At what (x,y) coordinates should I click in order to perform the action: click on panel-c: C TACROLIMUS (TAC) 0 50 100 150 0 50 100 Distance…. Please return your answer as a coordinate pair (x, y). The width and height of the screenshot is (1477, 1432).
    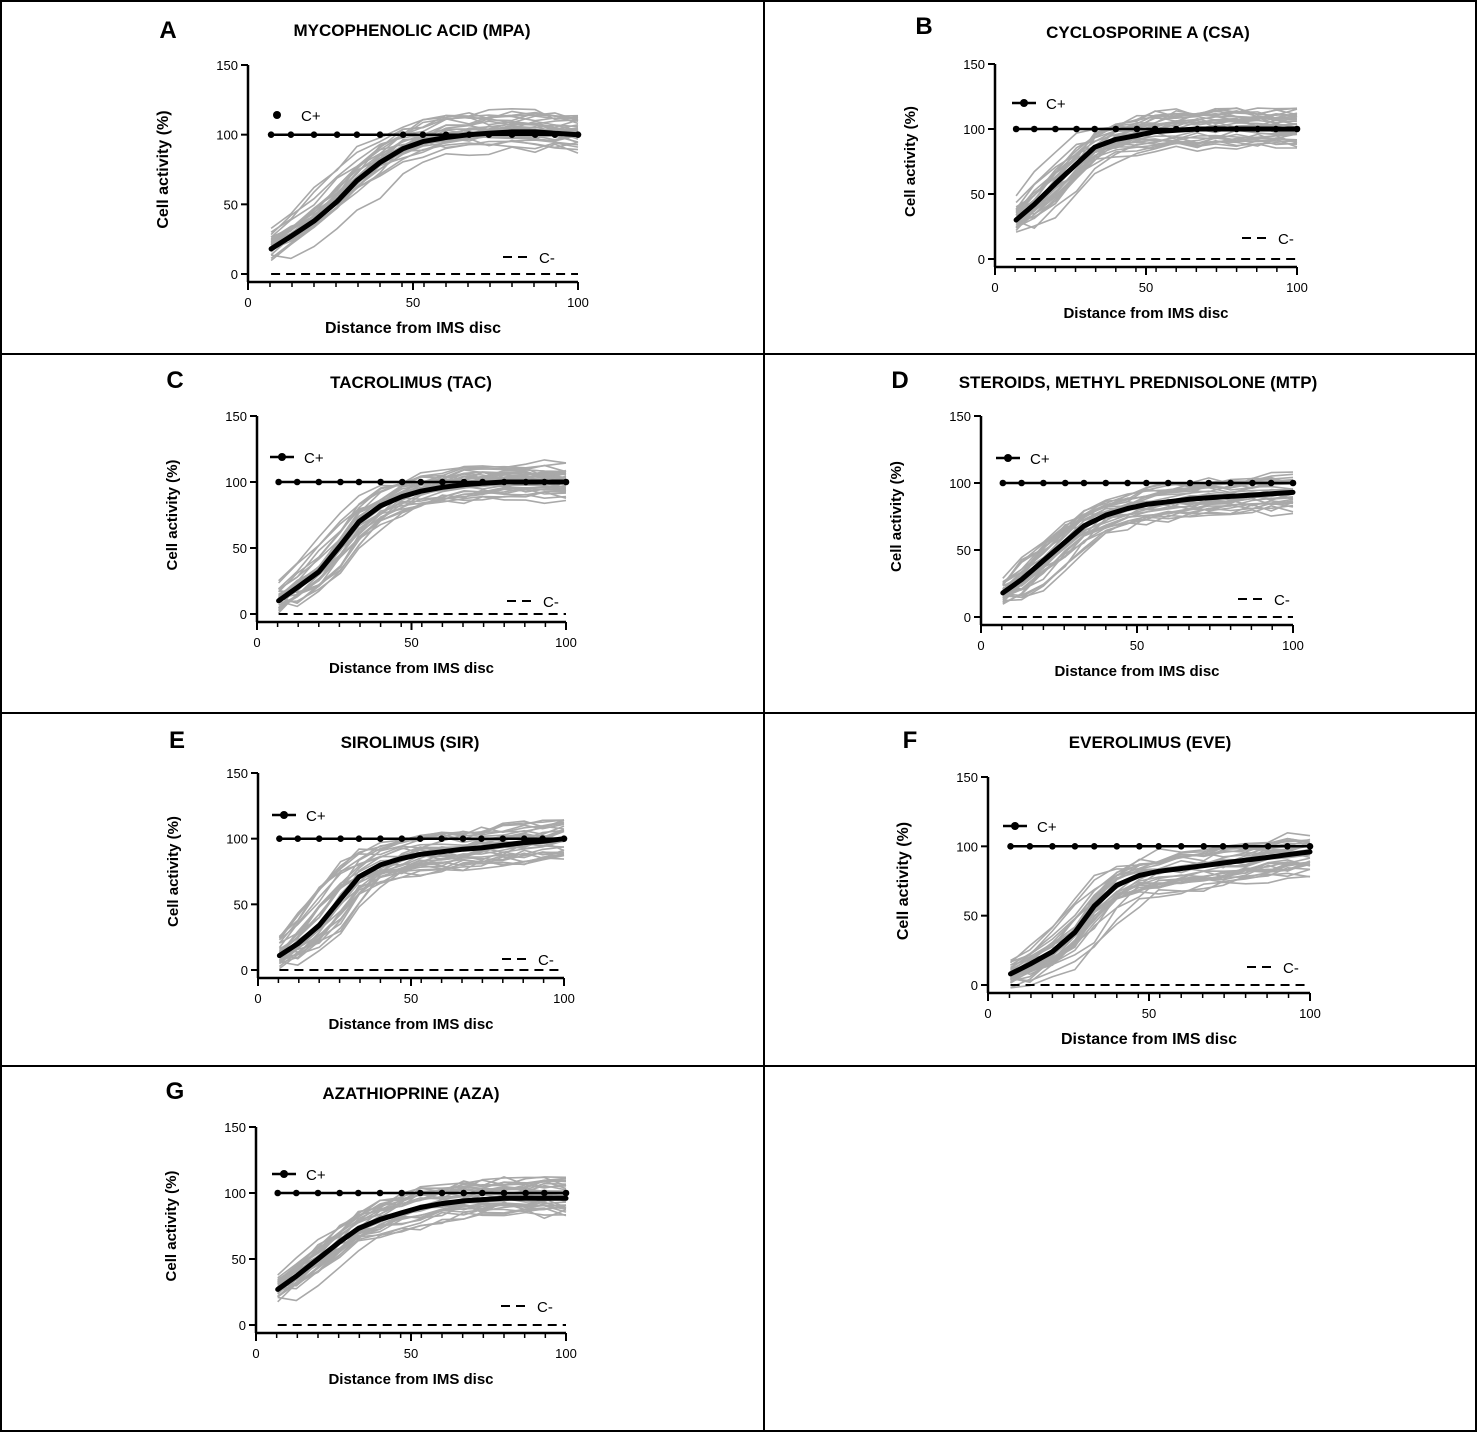
    Looking at the image, I should click on (370, 522).